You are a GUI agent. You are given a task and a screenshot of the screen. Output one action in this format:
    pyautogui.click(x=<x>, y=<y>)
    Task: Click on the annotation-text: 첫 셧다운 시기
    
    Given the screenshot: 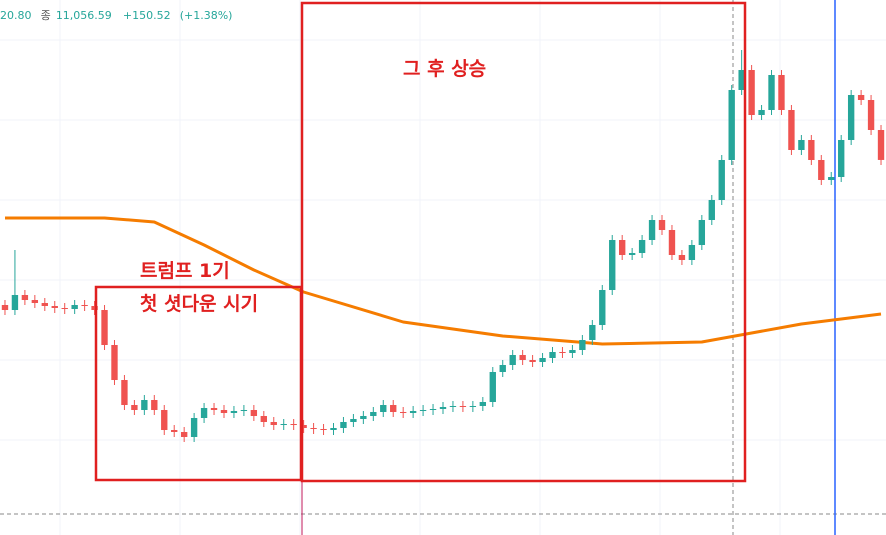 What is the action you would take?
    pyautogui.click(x=199, y=304)
    